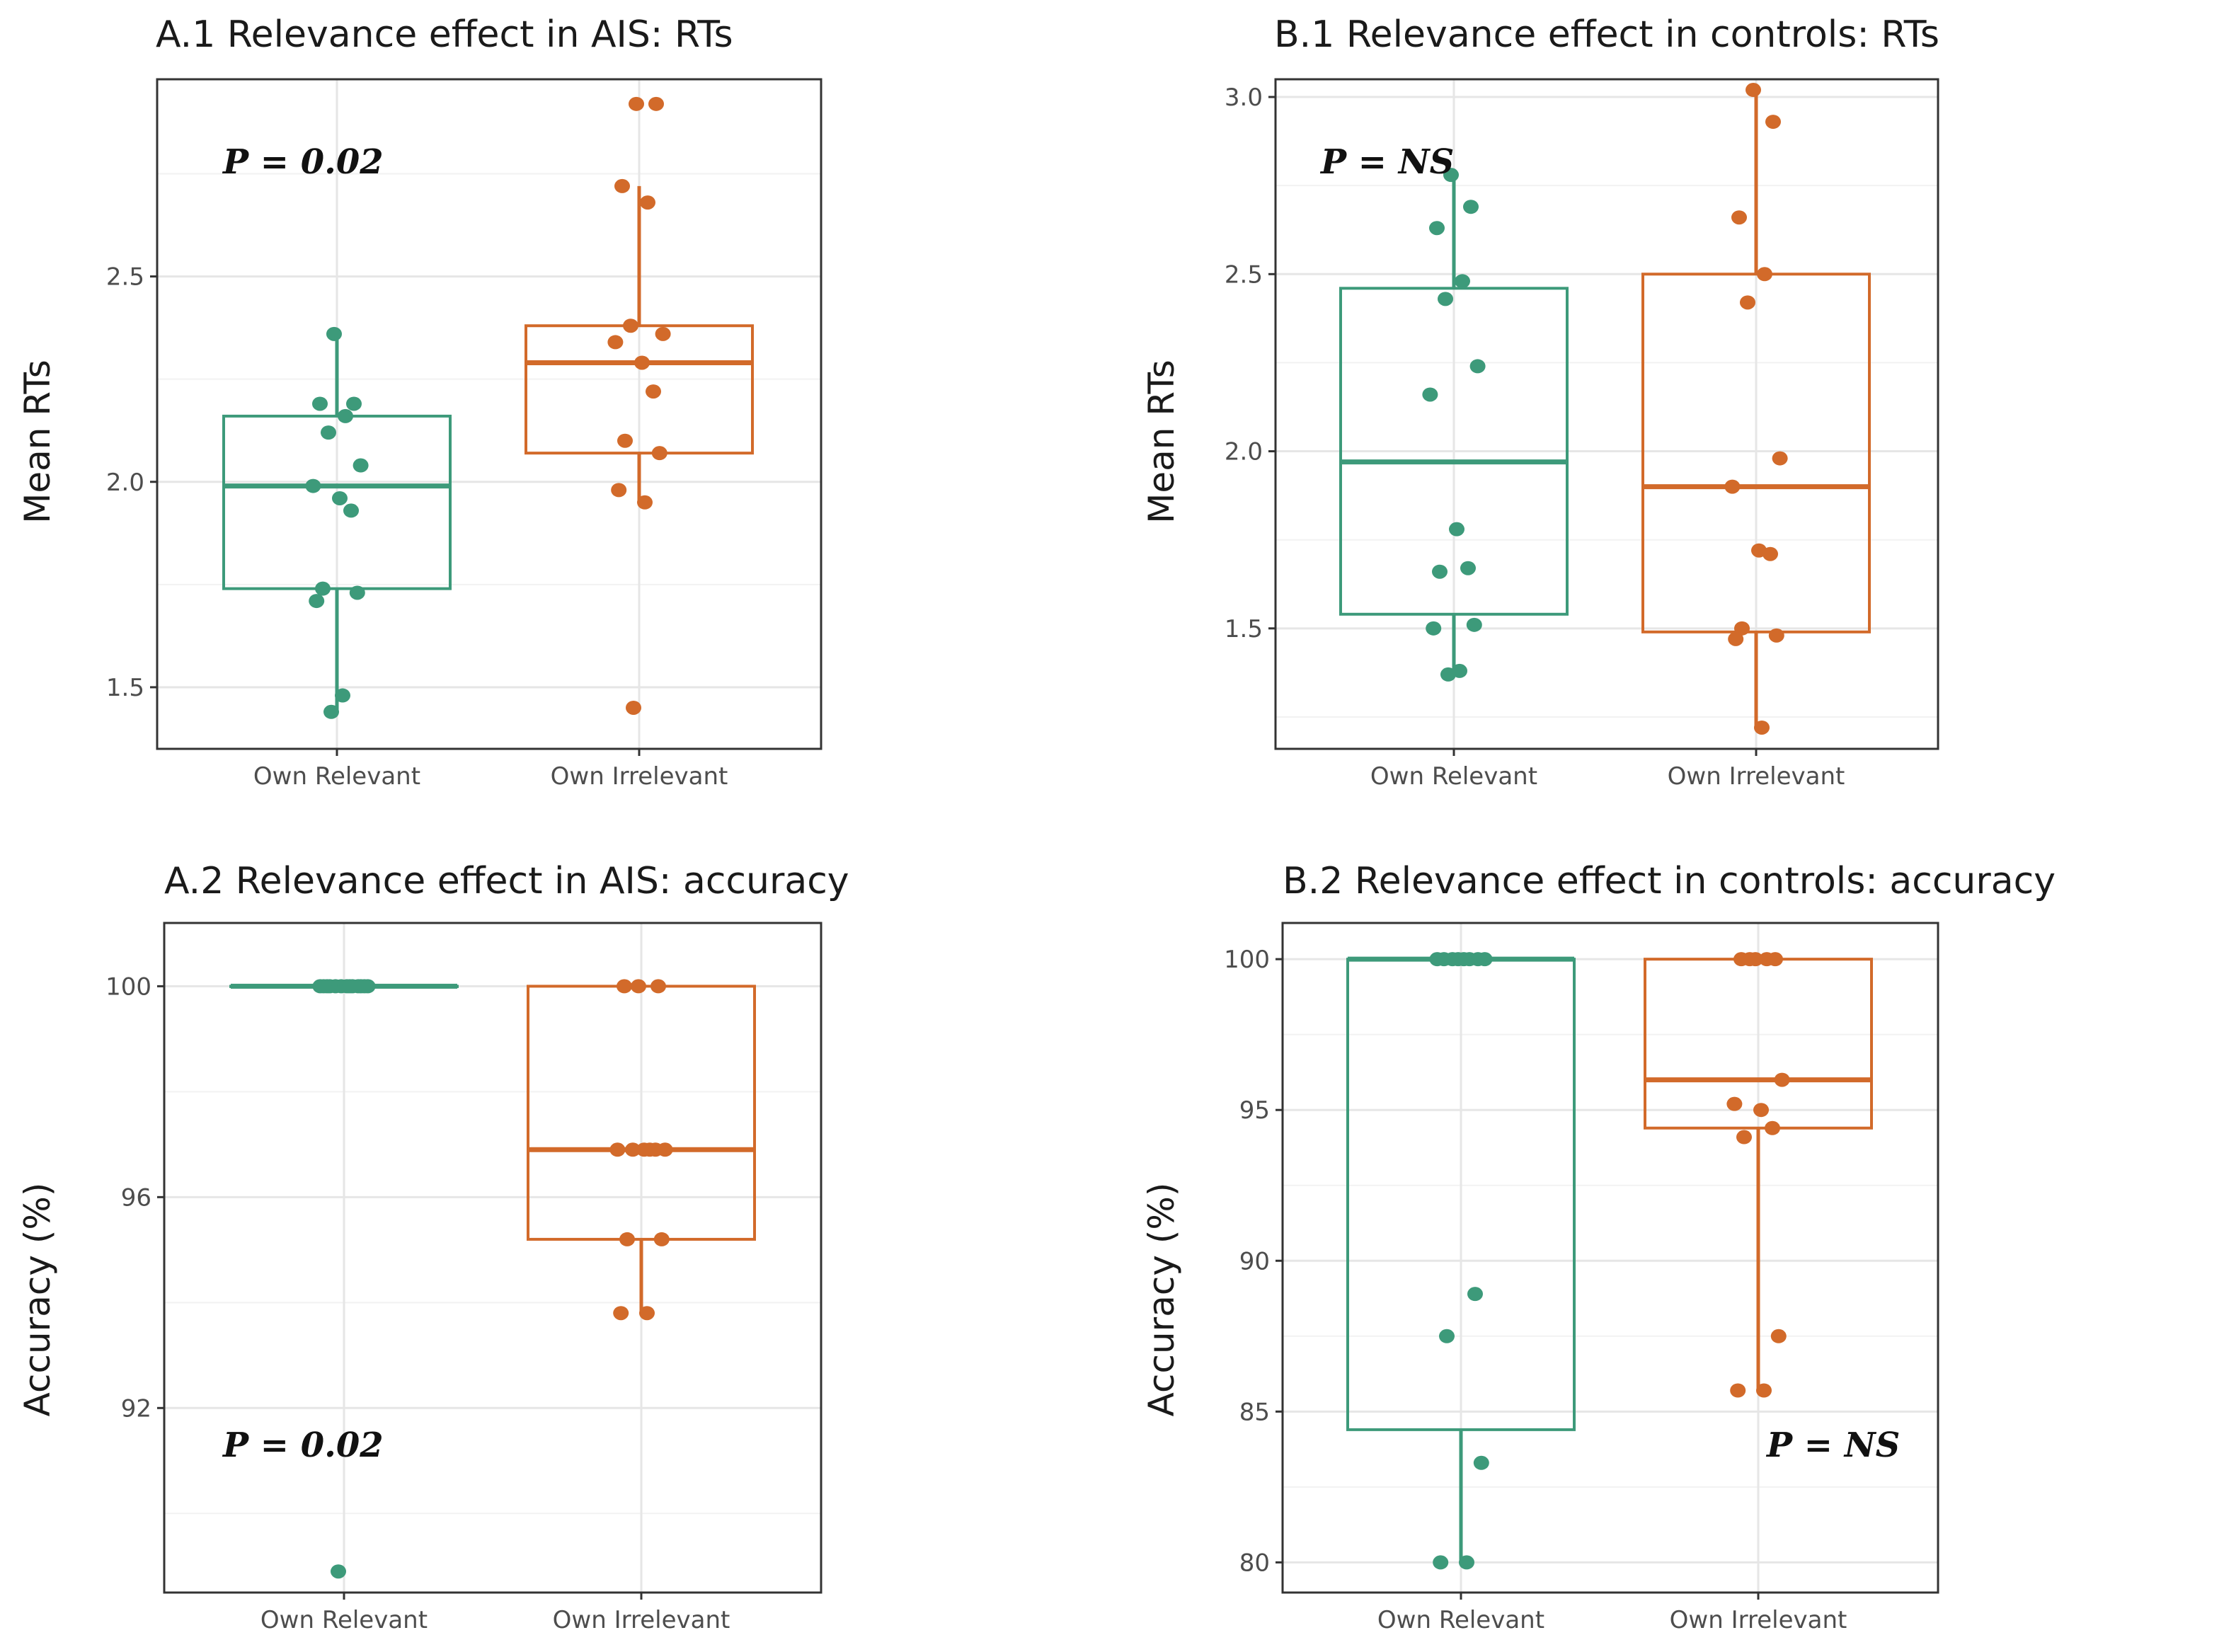 The width and height of the screenshot is (2224, 1652). What do you see at coordinates (1606, 34) in the screenshot?
I see `panel-b1-title: B.1 Relevance effect in controls: RTs` at bounding box center [1606, 34].